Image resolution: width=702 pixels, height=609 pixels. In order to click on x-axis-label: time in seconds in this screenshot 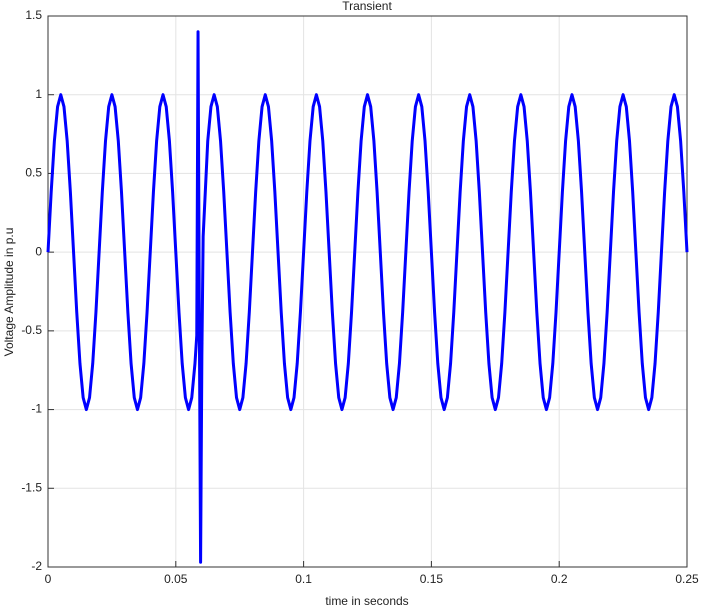, I will do `click(366, 601)`.